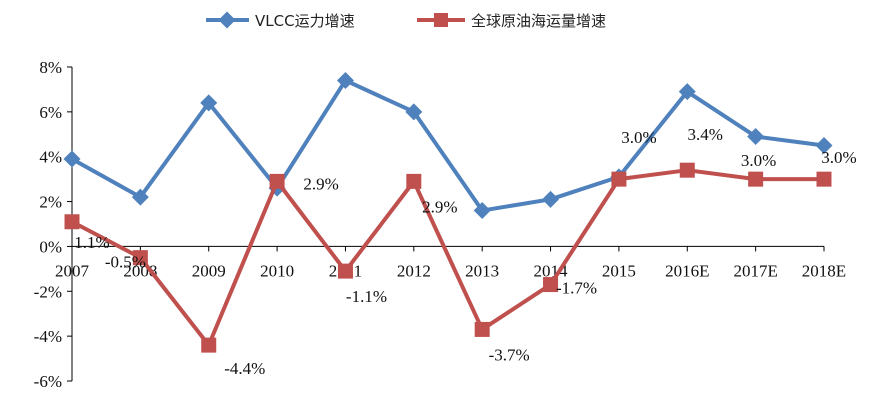  What do you see at coordinates (576, 288) in the screenshot?
I see `data-label-crude: -1.7%` at bounding box center [576, 288].